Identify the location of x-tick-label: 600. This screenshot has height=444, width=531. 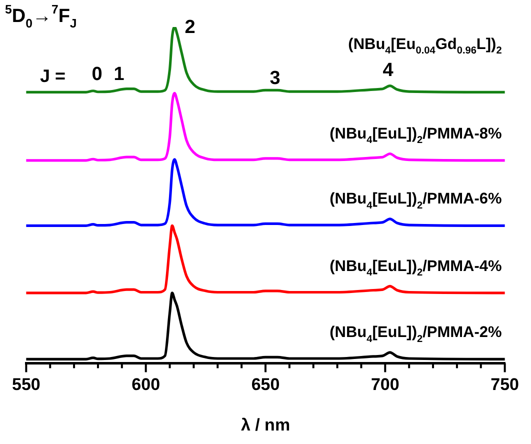
(146, 384).